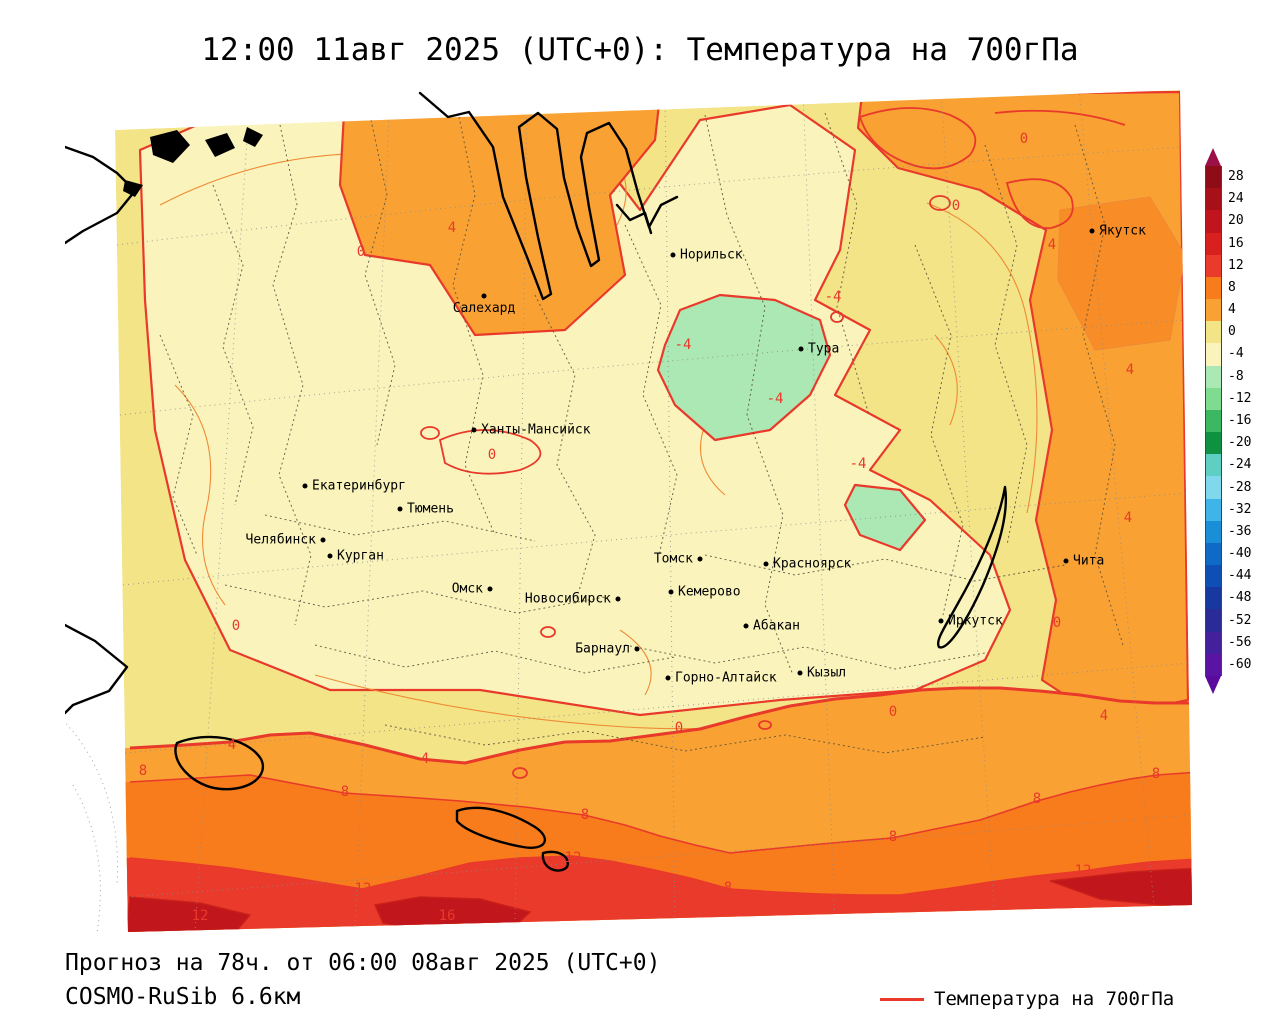 This screenshot has height=1024, width=1280. What do you see at coordinates (1236, 354) in the screenshot?
I see `colorbar-tick-label: -4` at bounding box center [1236, 354].